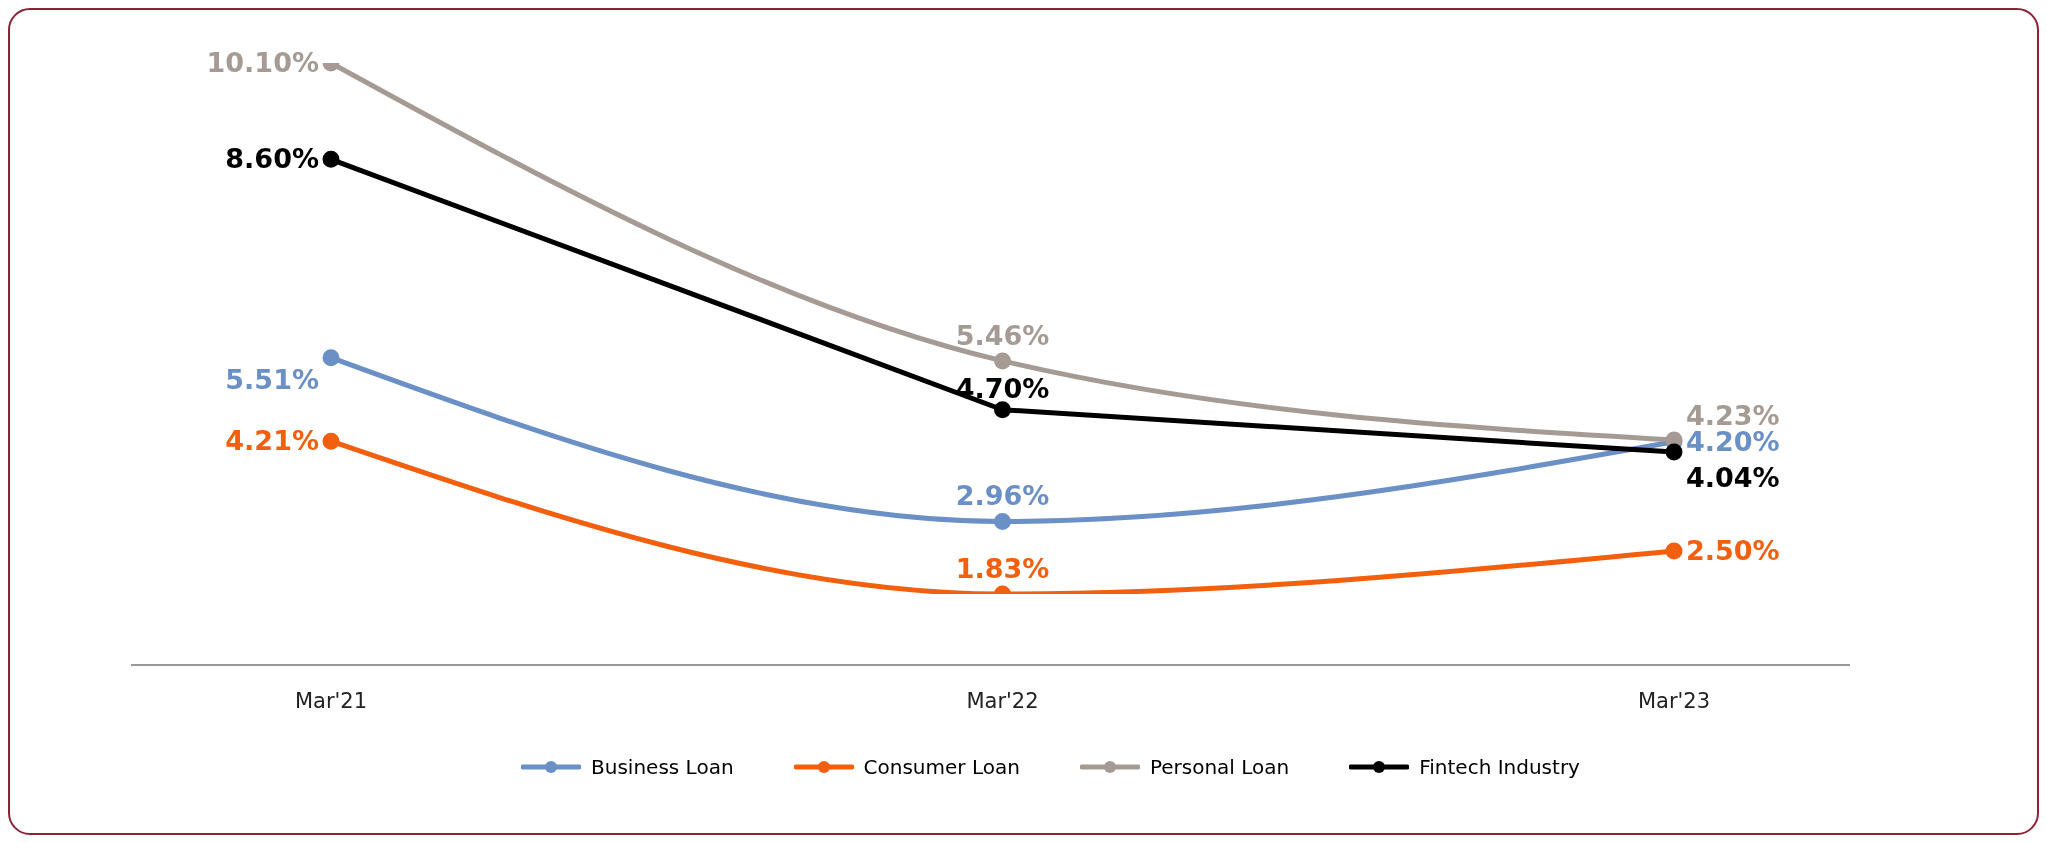  What do you see at coordinates (1002, 568) in the screenshot?
I see `data-label: 1.83%` at bounding box center [1002, 568].